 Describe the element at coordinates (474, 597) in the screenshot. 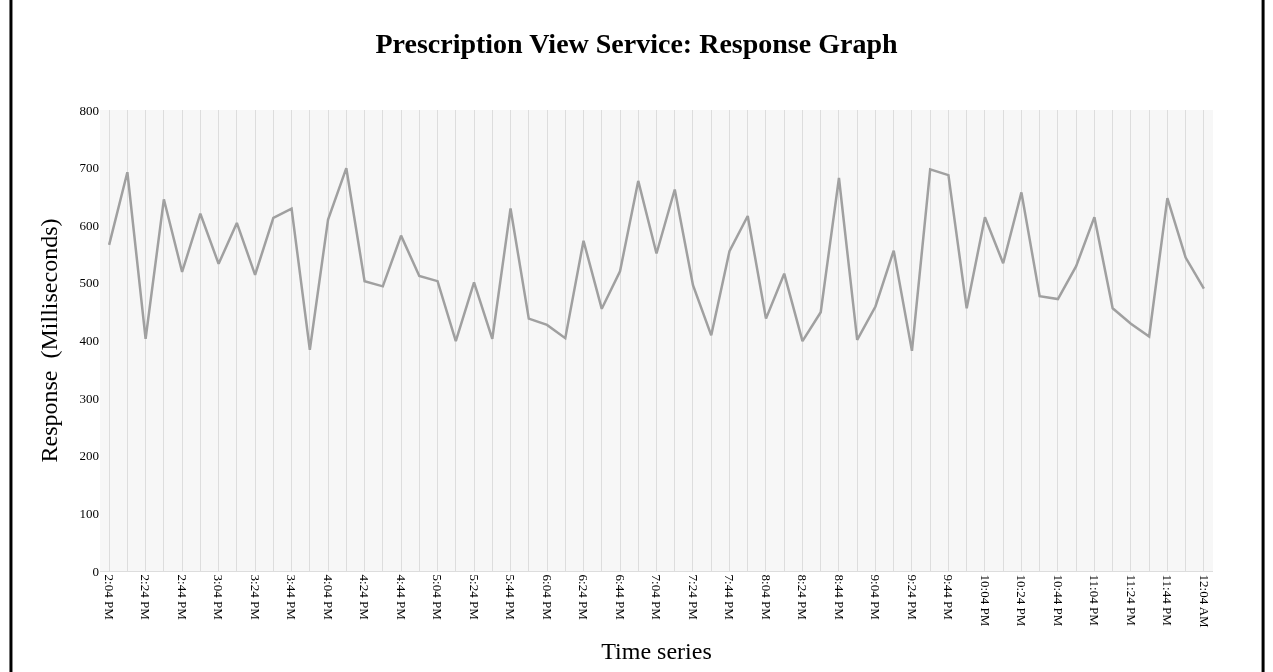

I see `x-tick-label: 5:24 PM` at that location.